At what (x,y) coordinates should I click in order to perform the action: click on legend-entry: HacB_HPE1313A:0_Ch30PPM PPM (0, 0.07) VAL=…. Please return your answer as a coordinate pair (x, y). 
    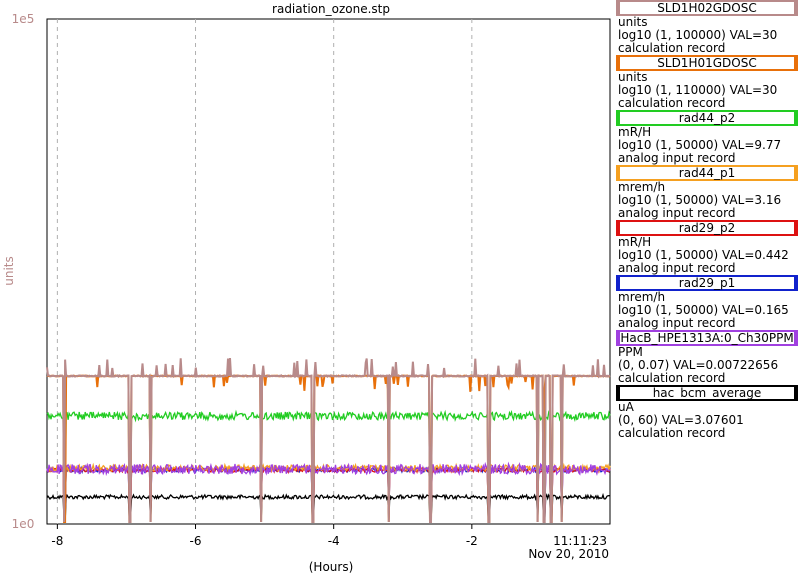
    Looking at the image, I should click on (707, 357).